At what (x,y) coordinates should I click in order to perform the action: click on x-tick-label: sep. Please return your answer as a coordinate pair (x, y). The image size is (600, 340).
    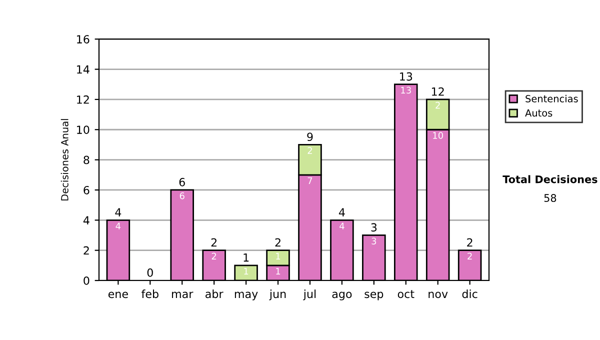
    Looking at the image, I should click on (374, 296).